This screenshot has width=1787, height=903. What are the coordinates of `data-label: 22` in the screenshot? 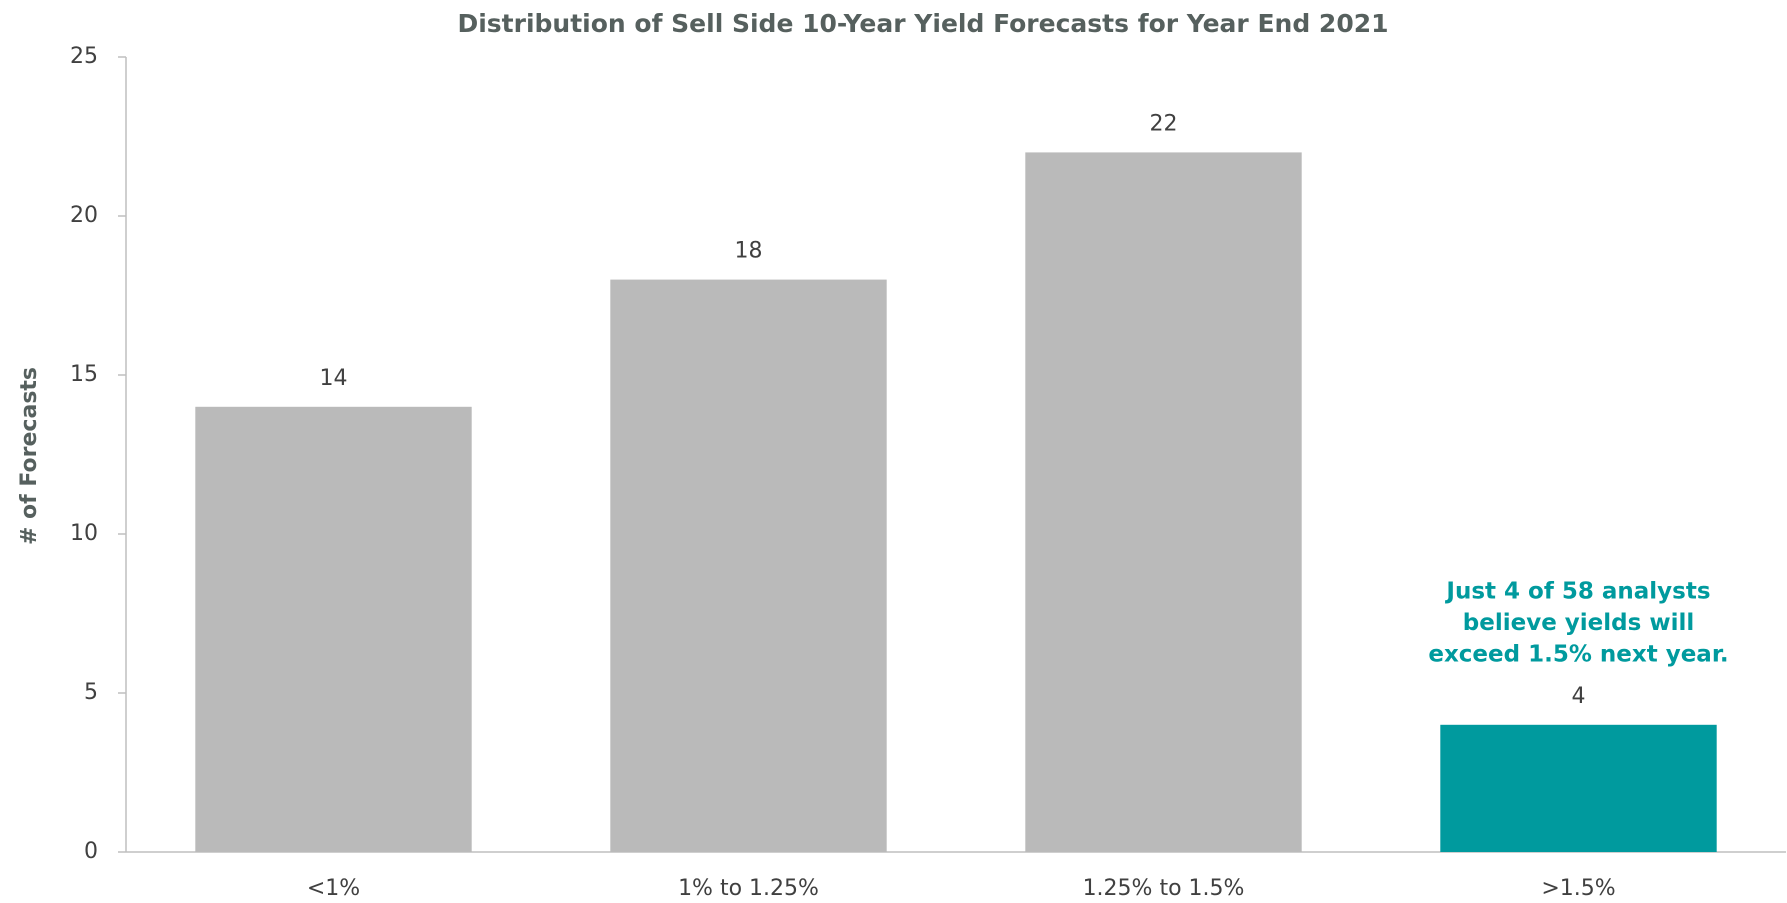 It's located at (1164, 123).